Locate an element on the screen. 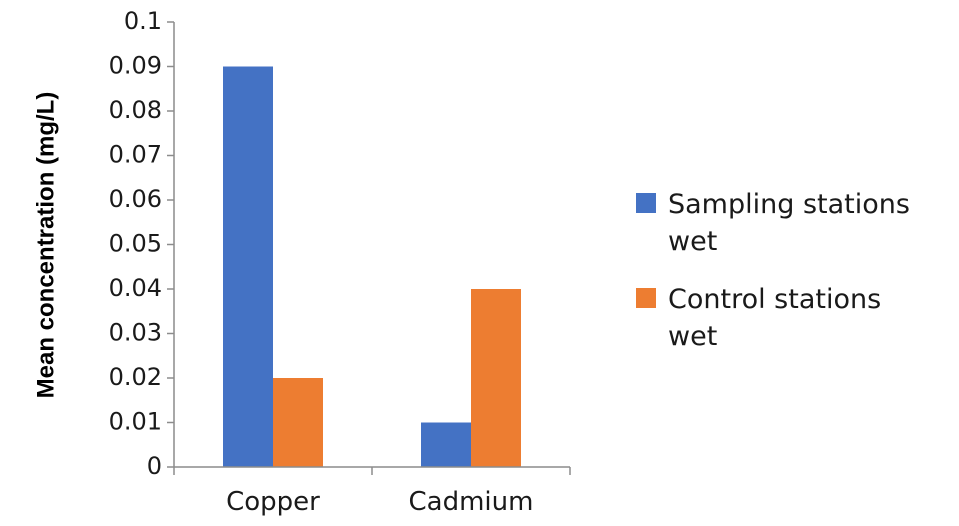 This screenshot has height=526, width=959. legend-label: Sampling stations is located at coordinates (789, 204).